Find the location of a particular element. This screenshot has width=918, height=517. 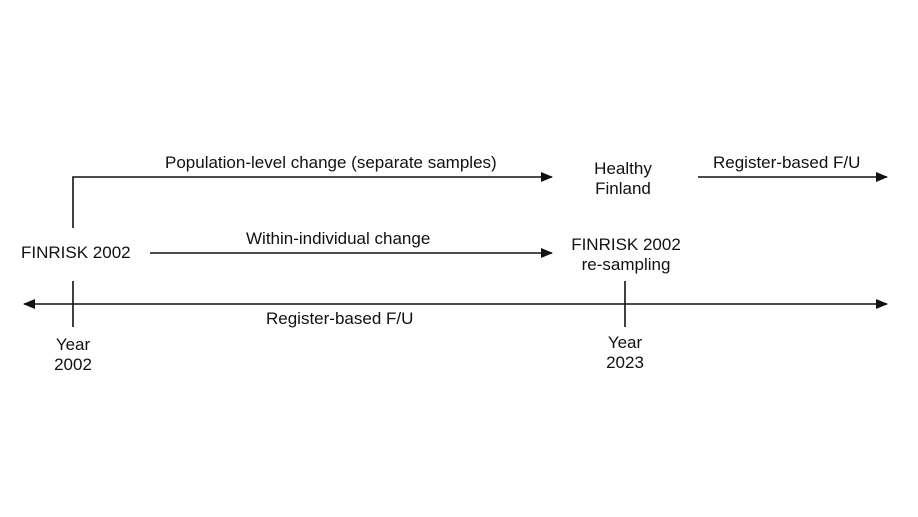

finrisk-resampling-label: FINRISK 2002 re-sampling is located at coordinates (626, 255).